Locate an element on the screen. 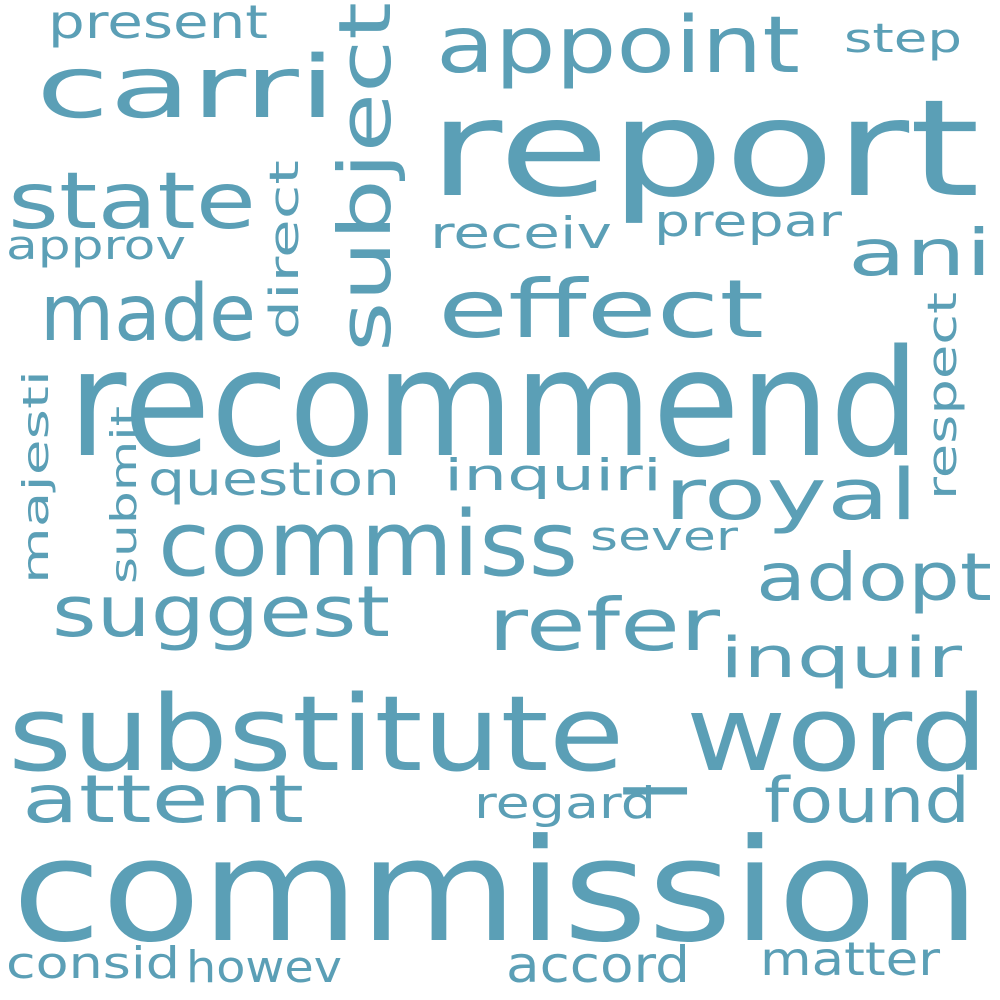 The width and height of the screenshot is (1000, 1000). word-majesti: majesti is located at coordinates (36, 477).